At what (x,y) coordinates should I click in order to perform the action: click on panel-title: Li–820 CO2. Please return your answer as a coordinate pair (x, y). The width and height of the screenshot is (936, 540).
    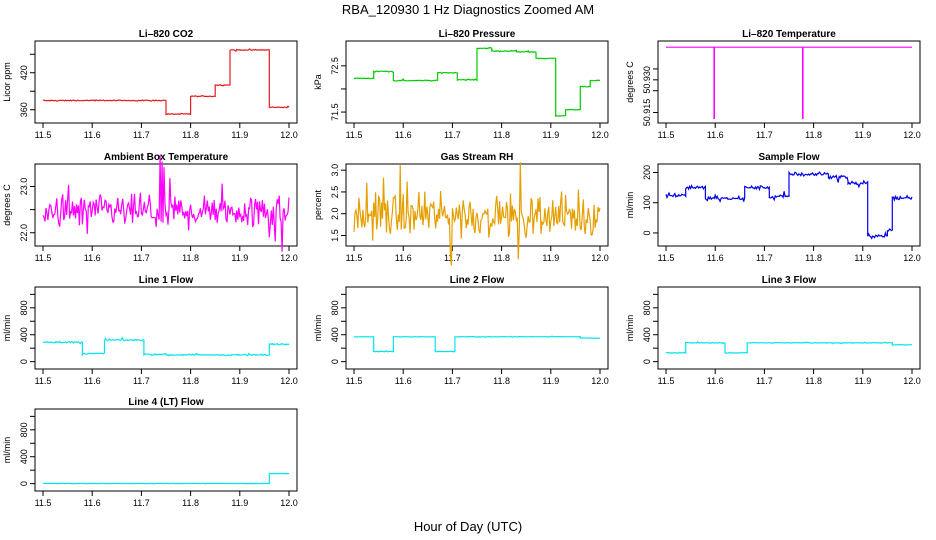
    Looking at the image, I should click on (166, 34).